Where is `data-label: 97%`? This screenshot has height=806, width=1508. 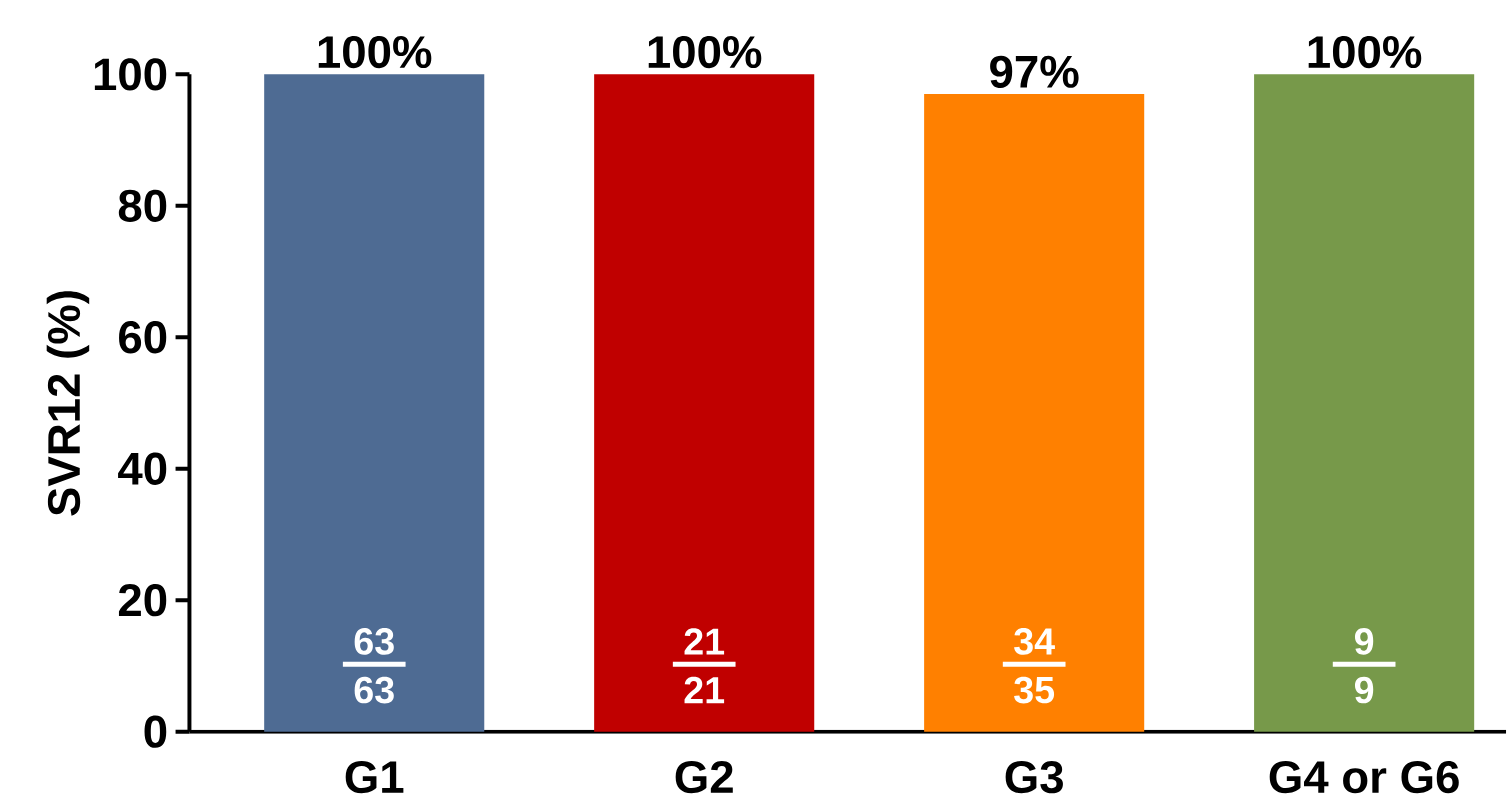
data-label: 97% is located at coordinates (1034, 71).